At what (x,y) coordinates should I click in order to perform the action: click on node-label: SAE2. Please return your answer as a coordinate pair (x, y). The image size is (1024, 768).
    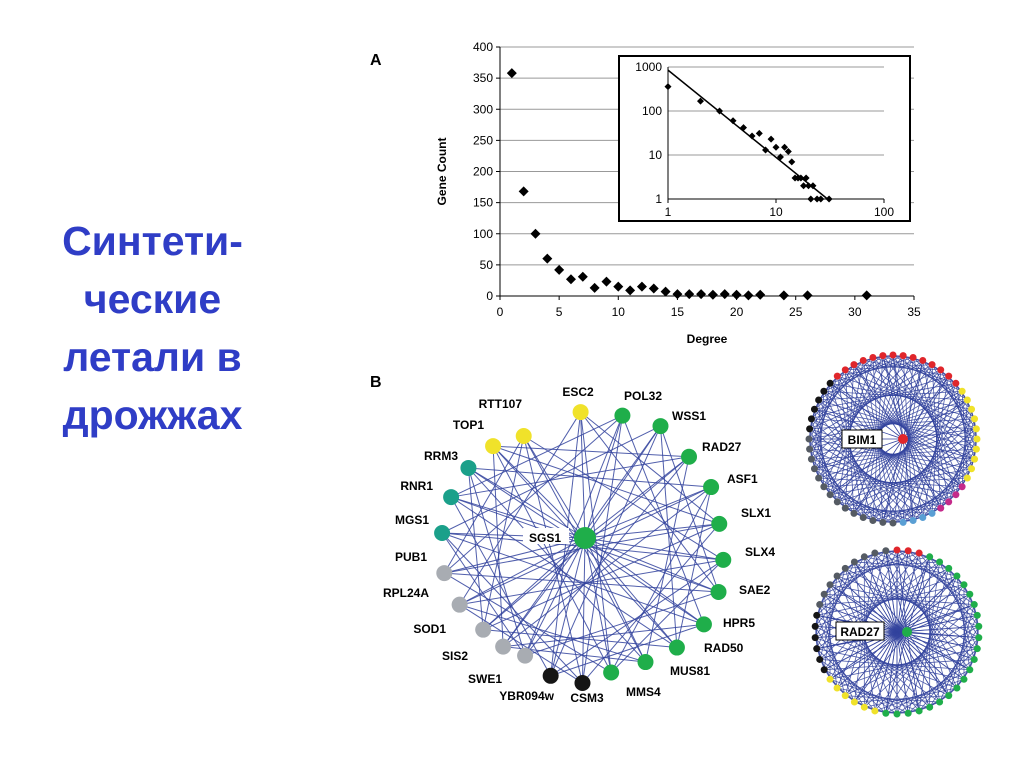
    Looking at the image, I should click on (755, 590).